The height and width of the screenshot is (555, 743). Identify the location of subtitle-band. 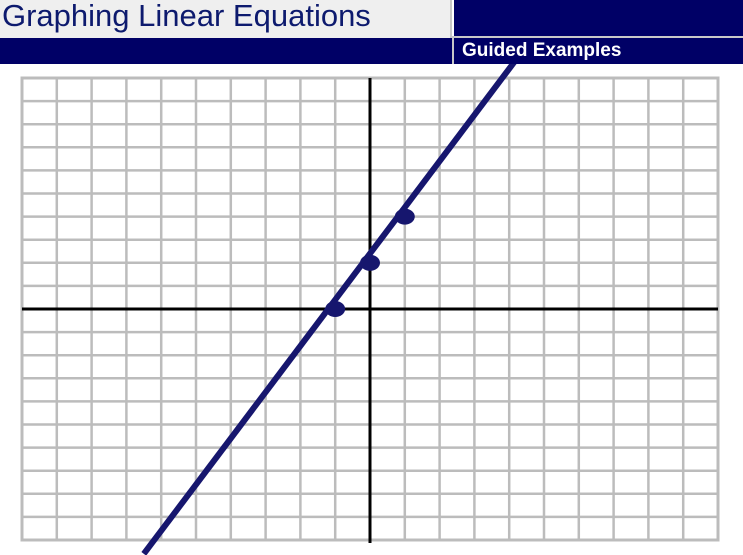
(371, 51).